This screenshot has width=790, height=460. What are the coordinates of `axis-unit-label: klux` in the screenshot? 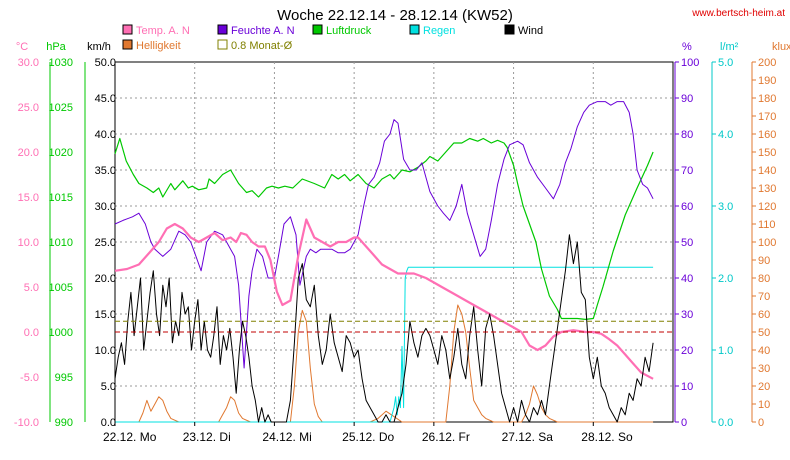 It's located at (781, 47).